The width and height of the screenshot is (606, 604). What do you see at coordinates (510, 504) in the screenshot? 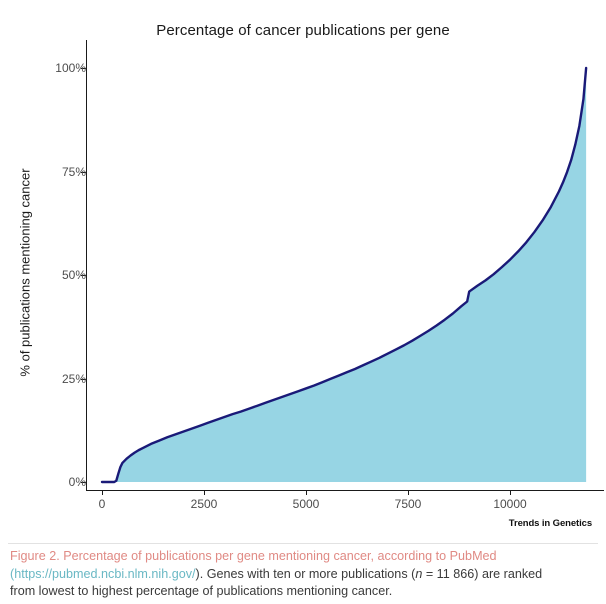
I see `x-tick-label: 10000` at bounding box center [510, 504].